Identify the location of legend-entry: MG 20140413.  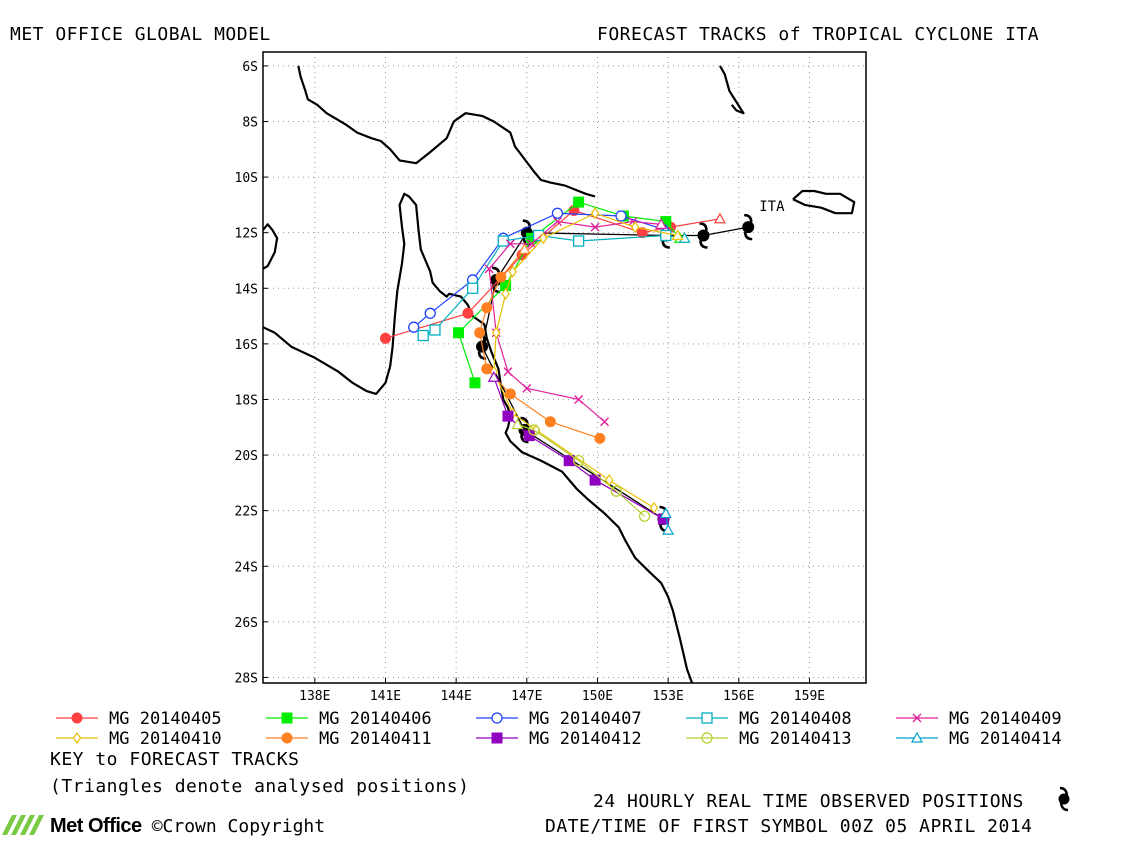
(769, 739).